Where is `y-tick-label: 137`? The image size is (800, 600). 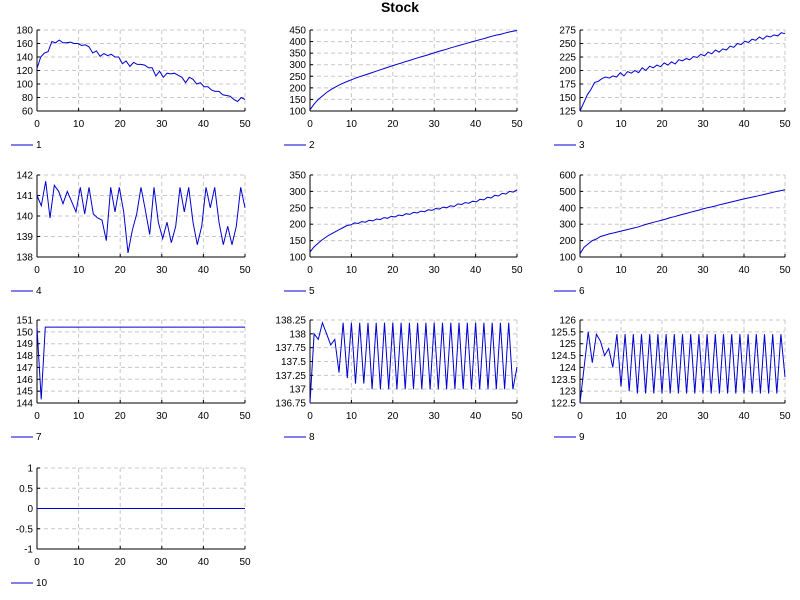
y-tick-label: 137 is located at coordinates (297, 390).